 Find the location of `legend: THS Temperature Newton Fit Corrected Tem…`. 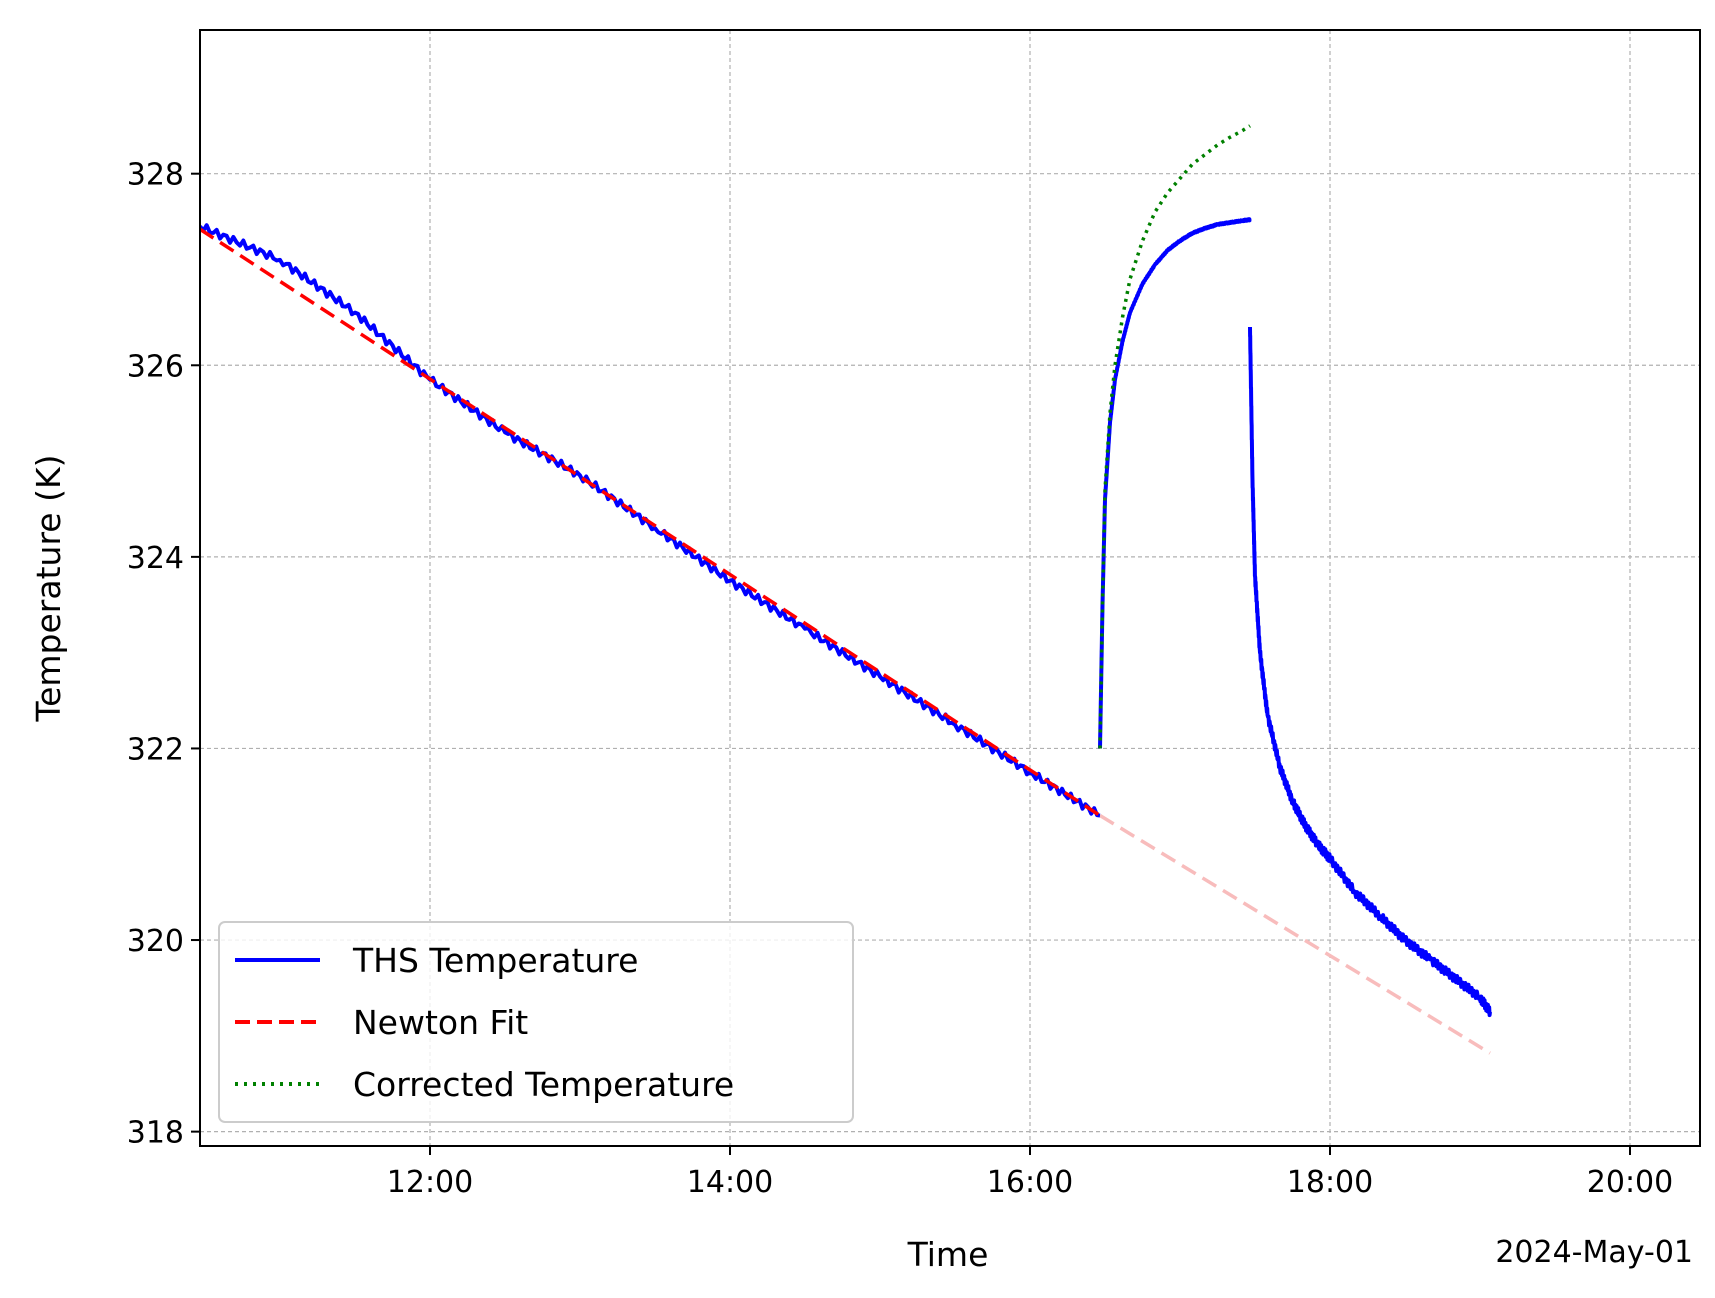

legend: THS Temperature Newton Fit Corrected Tem… is located at coordinates (536, 1022).